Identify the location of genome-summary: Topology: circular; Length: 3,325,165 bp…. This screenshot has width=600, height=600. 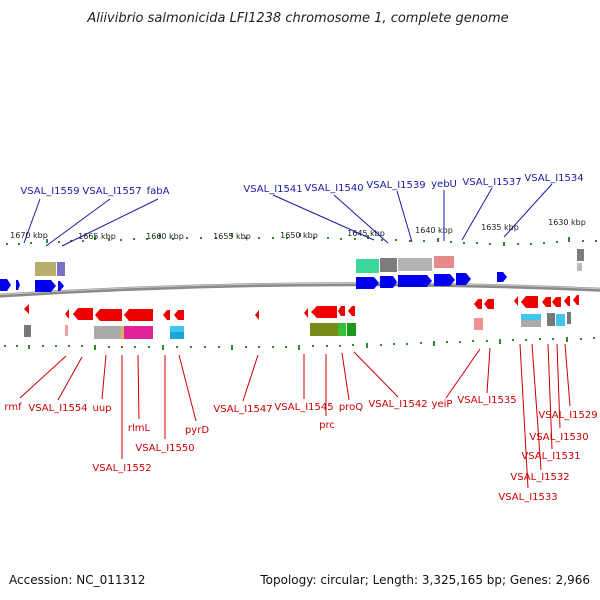
(425, 580).